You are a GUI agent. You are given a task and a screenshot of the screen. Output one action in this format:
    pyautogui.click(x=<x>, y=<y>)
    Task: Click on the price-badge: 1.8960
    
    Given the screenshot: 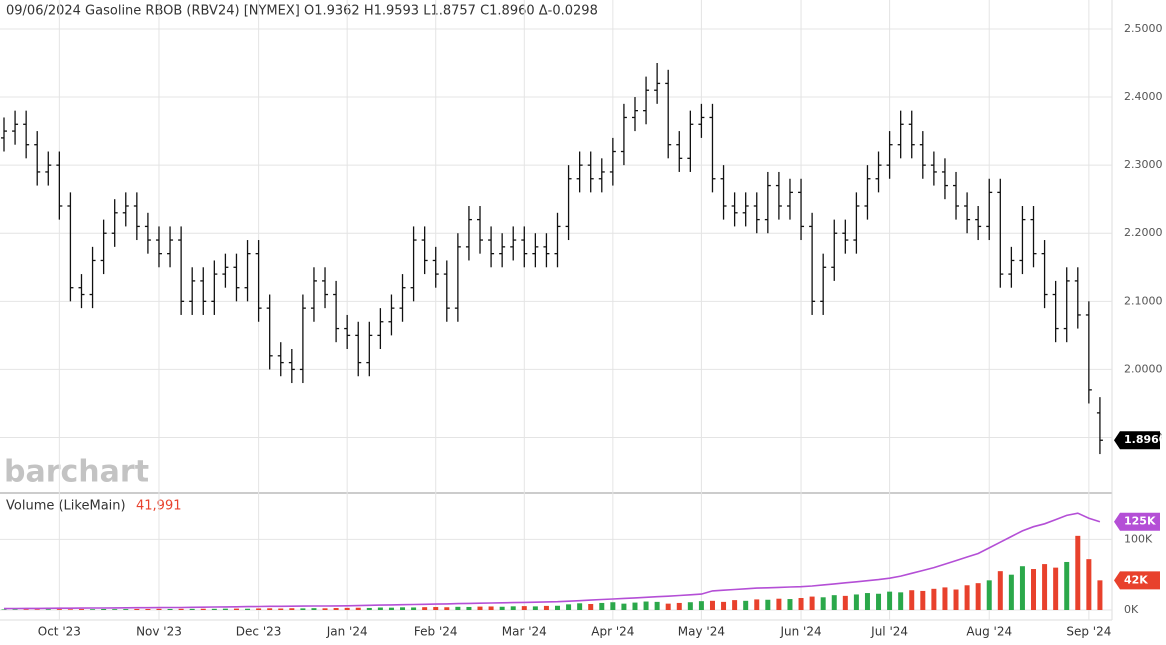 What is the action you would take?
    pyautogui.click(x=1140, y=440)
    